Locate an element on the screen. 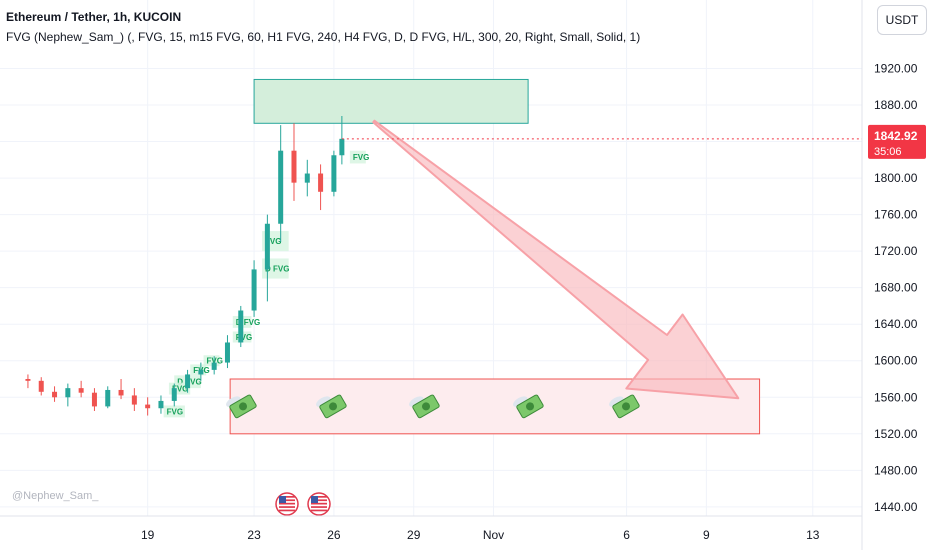  time-tick-label: 13 is located at coordinates (813, 535).